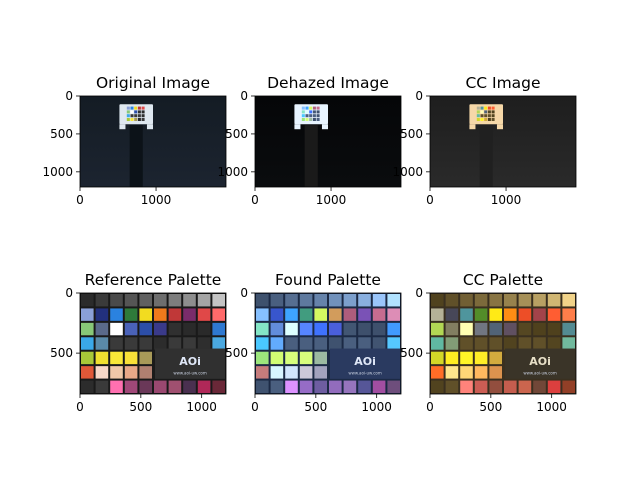 The height and width of the screenshot is (480, 640). What do you see at coordinates (407, 172) in the screenshot?
I see `y-tick-label: 1000` at bounding box center [407, 172].